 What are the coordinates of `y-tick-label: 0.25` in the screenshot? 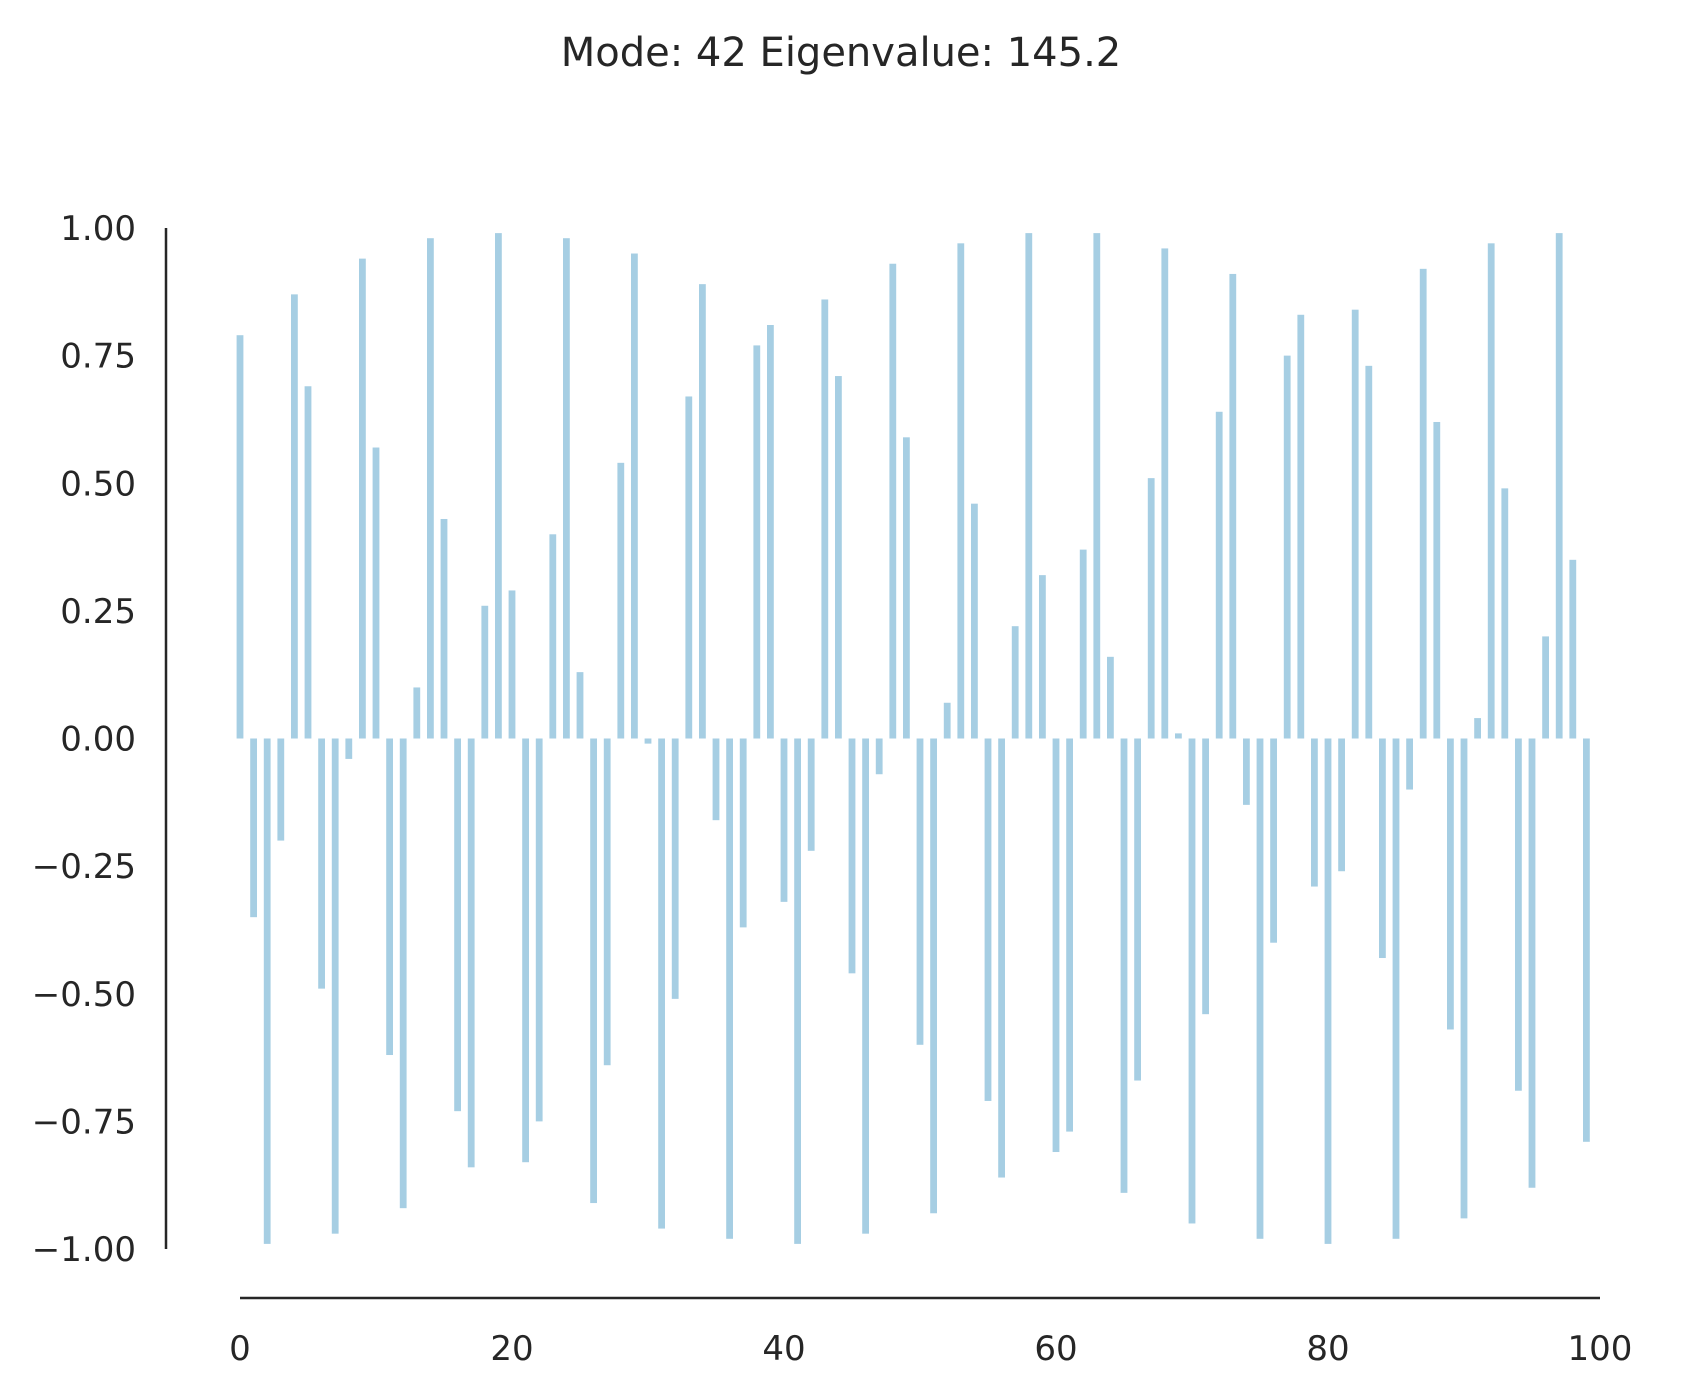 It's located at (98, 612).